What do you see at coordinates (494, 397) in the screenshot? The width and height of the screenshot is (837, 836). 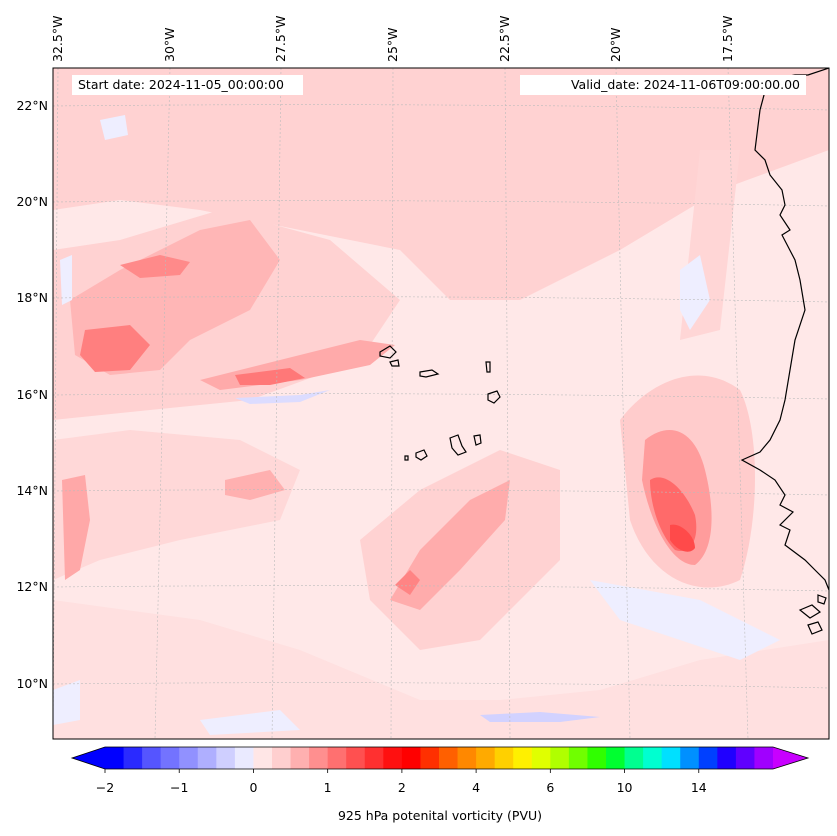 I see `cape-verde-island-boa-vista` at bounding box center [494, 397].